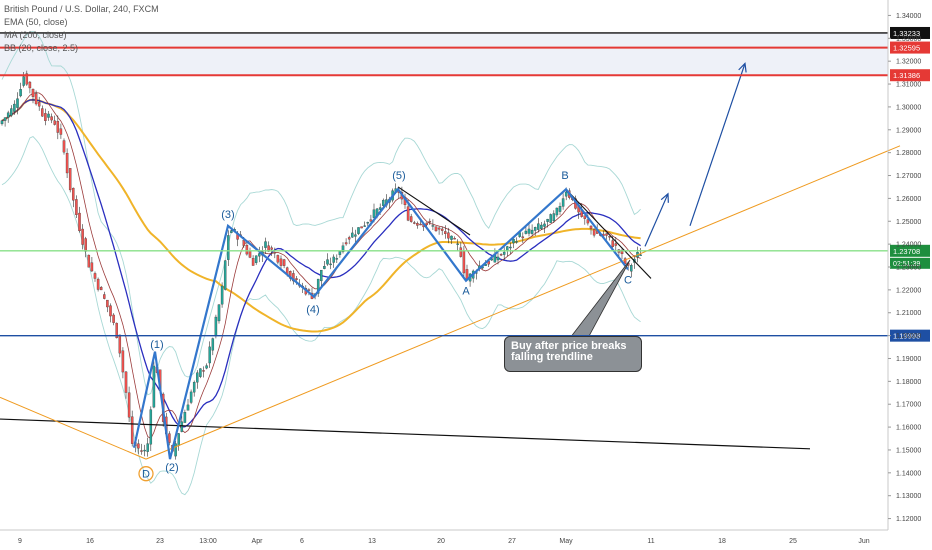  I want to click on y-tick-label: 1.34000, so click(908, 16).